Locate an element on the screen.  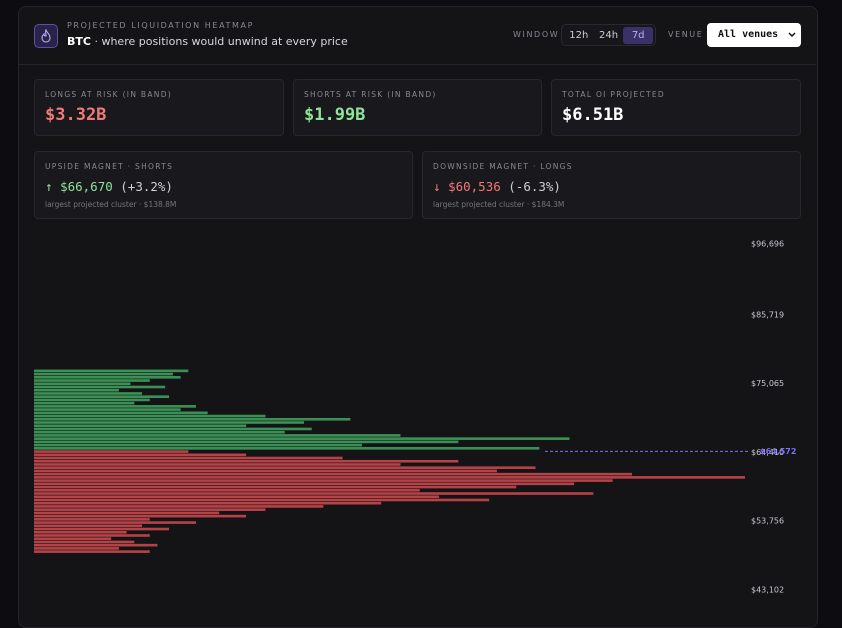
magnet-label: DOWNSIDE MAGNET · LONGS is located at coordinates (503, 166).